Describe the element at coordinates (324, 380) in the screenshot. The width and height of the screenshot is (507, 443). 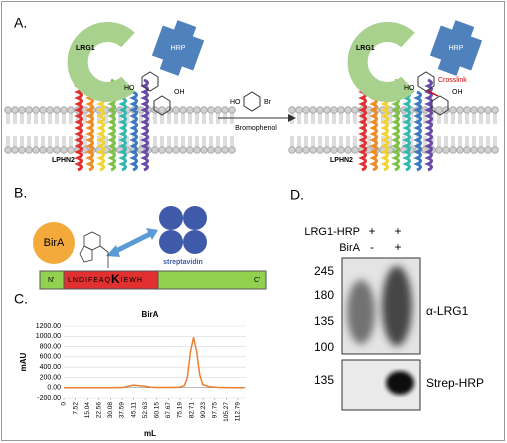
I see `marker-label: 135` at that location.